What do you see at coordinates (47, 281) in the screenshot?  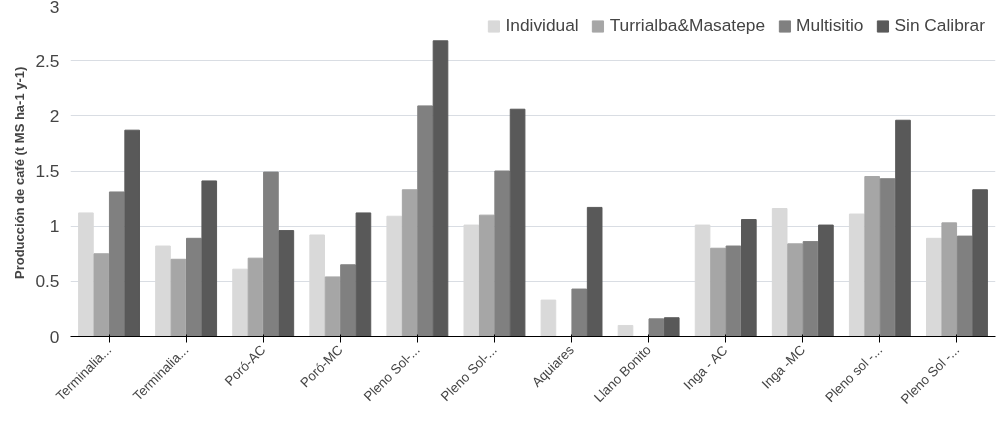 I see `y-tick-label: 0.5` at bounding box center [47, 281].